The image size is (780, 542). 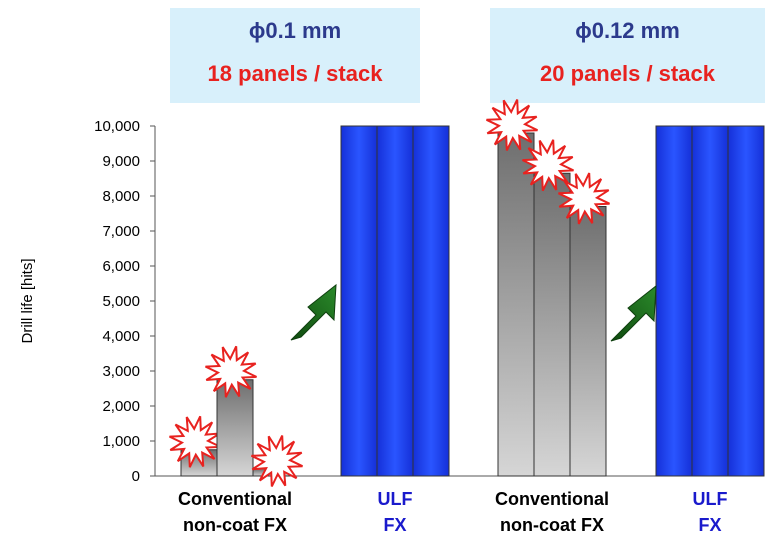 I want to click on header-diameter-line: ϕ0.1 mm, so click(x=295, y=31).